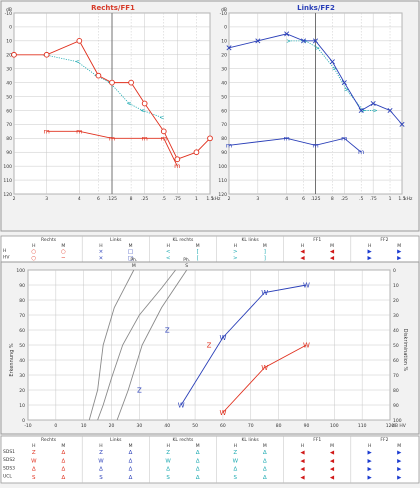 This screenshot has height=488, width=420. I want to click on audiogram-left-x-tick: 4, so click(286, 199).